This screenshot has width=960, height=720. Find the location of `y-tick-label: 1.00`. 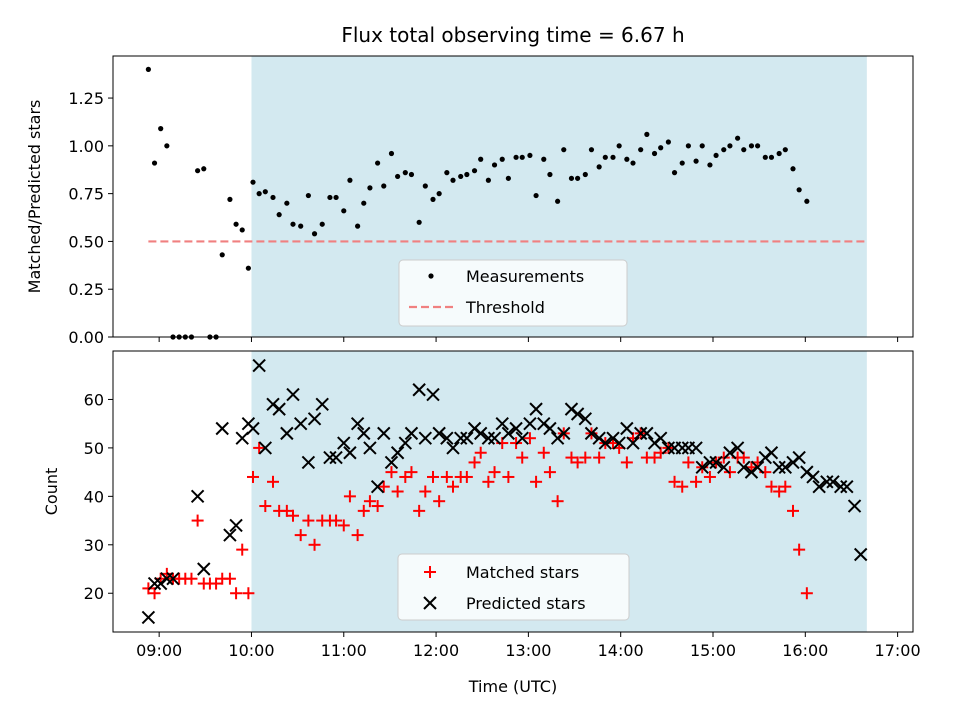

y-tick-label: 1.00 is located at coordinates (86, 146).